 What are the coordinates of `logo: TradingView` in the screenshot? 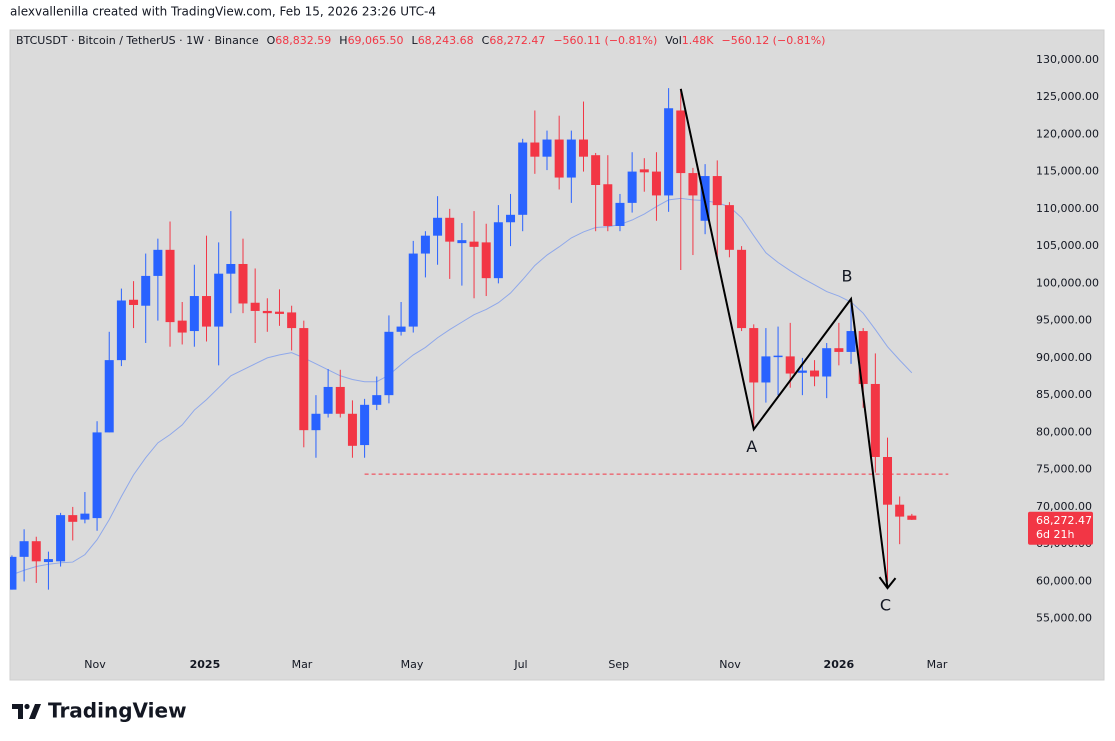 It's located at (99, 711).